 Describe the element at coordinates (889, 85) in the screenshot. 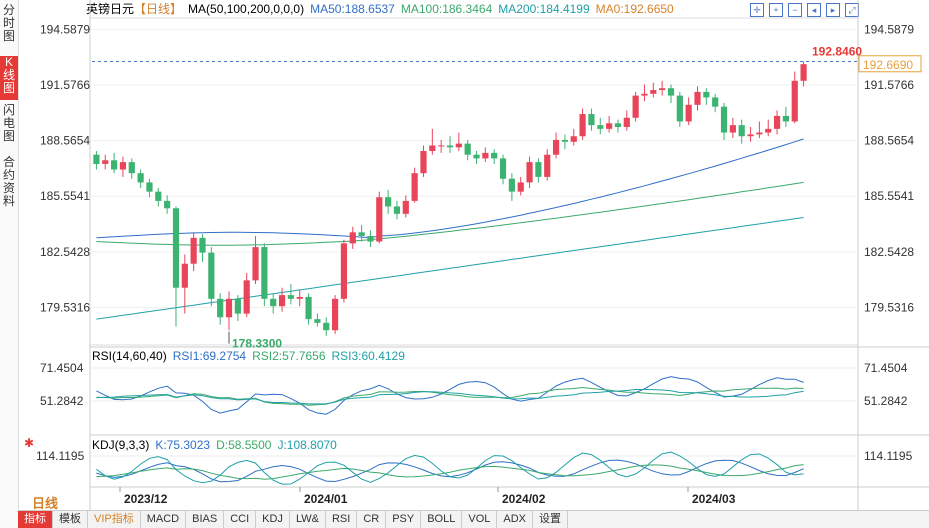

I see `price-tick-right: 191.5766` at that location.